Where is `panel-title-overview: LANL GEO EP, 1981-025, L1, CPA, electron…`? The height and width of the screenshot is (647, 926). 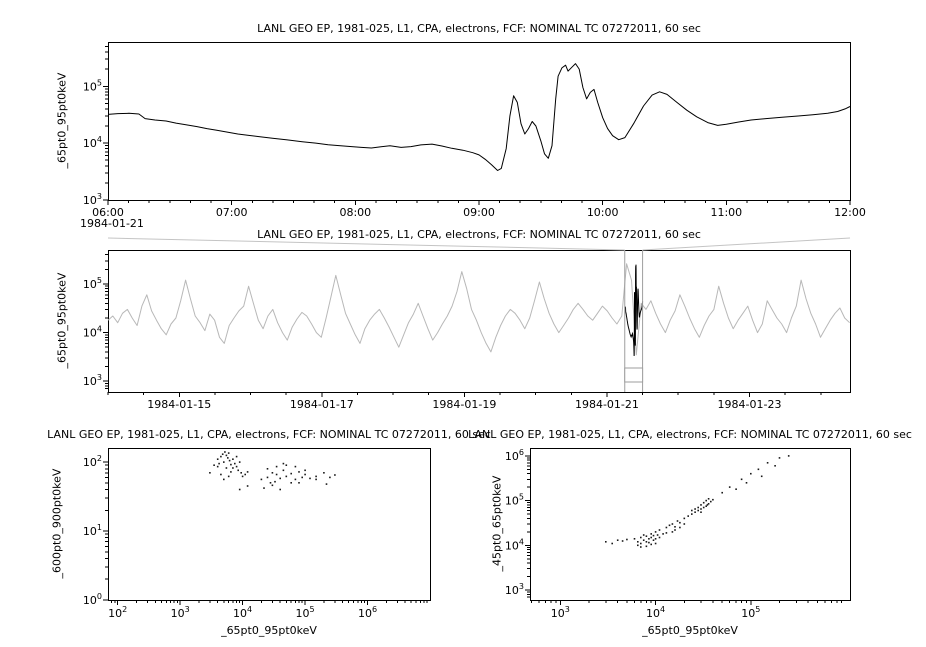 panel-title-overview: LANL GEO EP, 1981-025, L1, CPA, electron… is located at coordinates (479, 234).